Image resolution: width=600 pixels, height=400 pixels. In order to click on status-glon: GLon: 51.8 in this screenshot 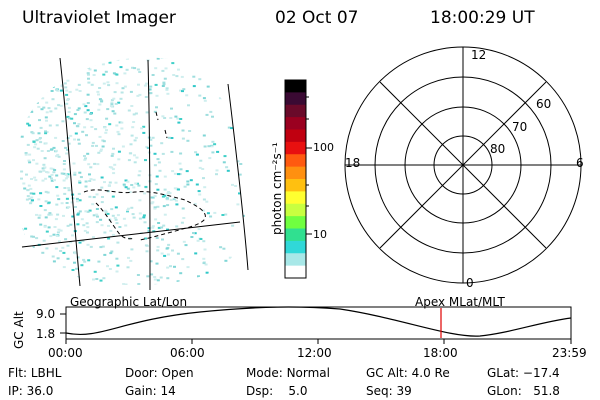, I will do `click(523, 391)`.